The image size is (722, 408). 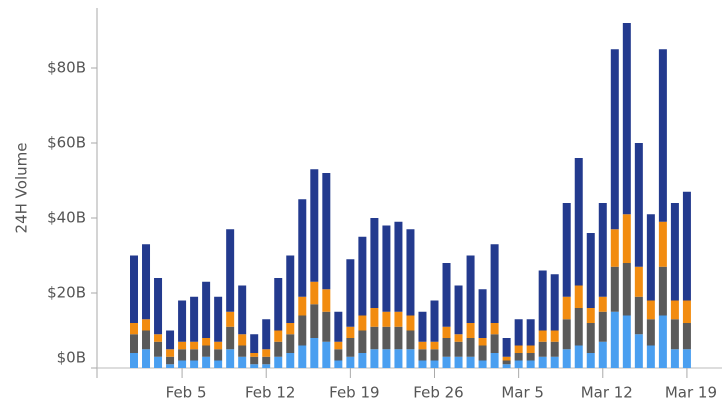 I want to click on y-tick-label: $80B, so click(x=66, y=68).